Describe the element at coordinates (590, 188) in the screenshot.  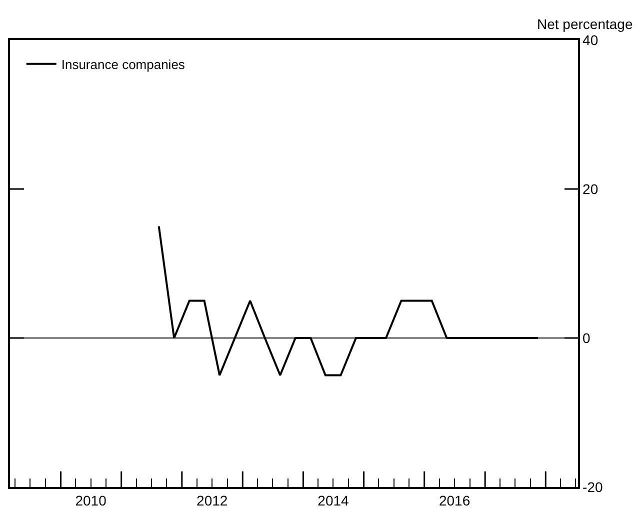
I see `y-tick-label: 20` at that location.